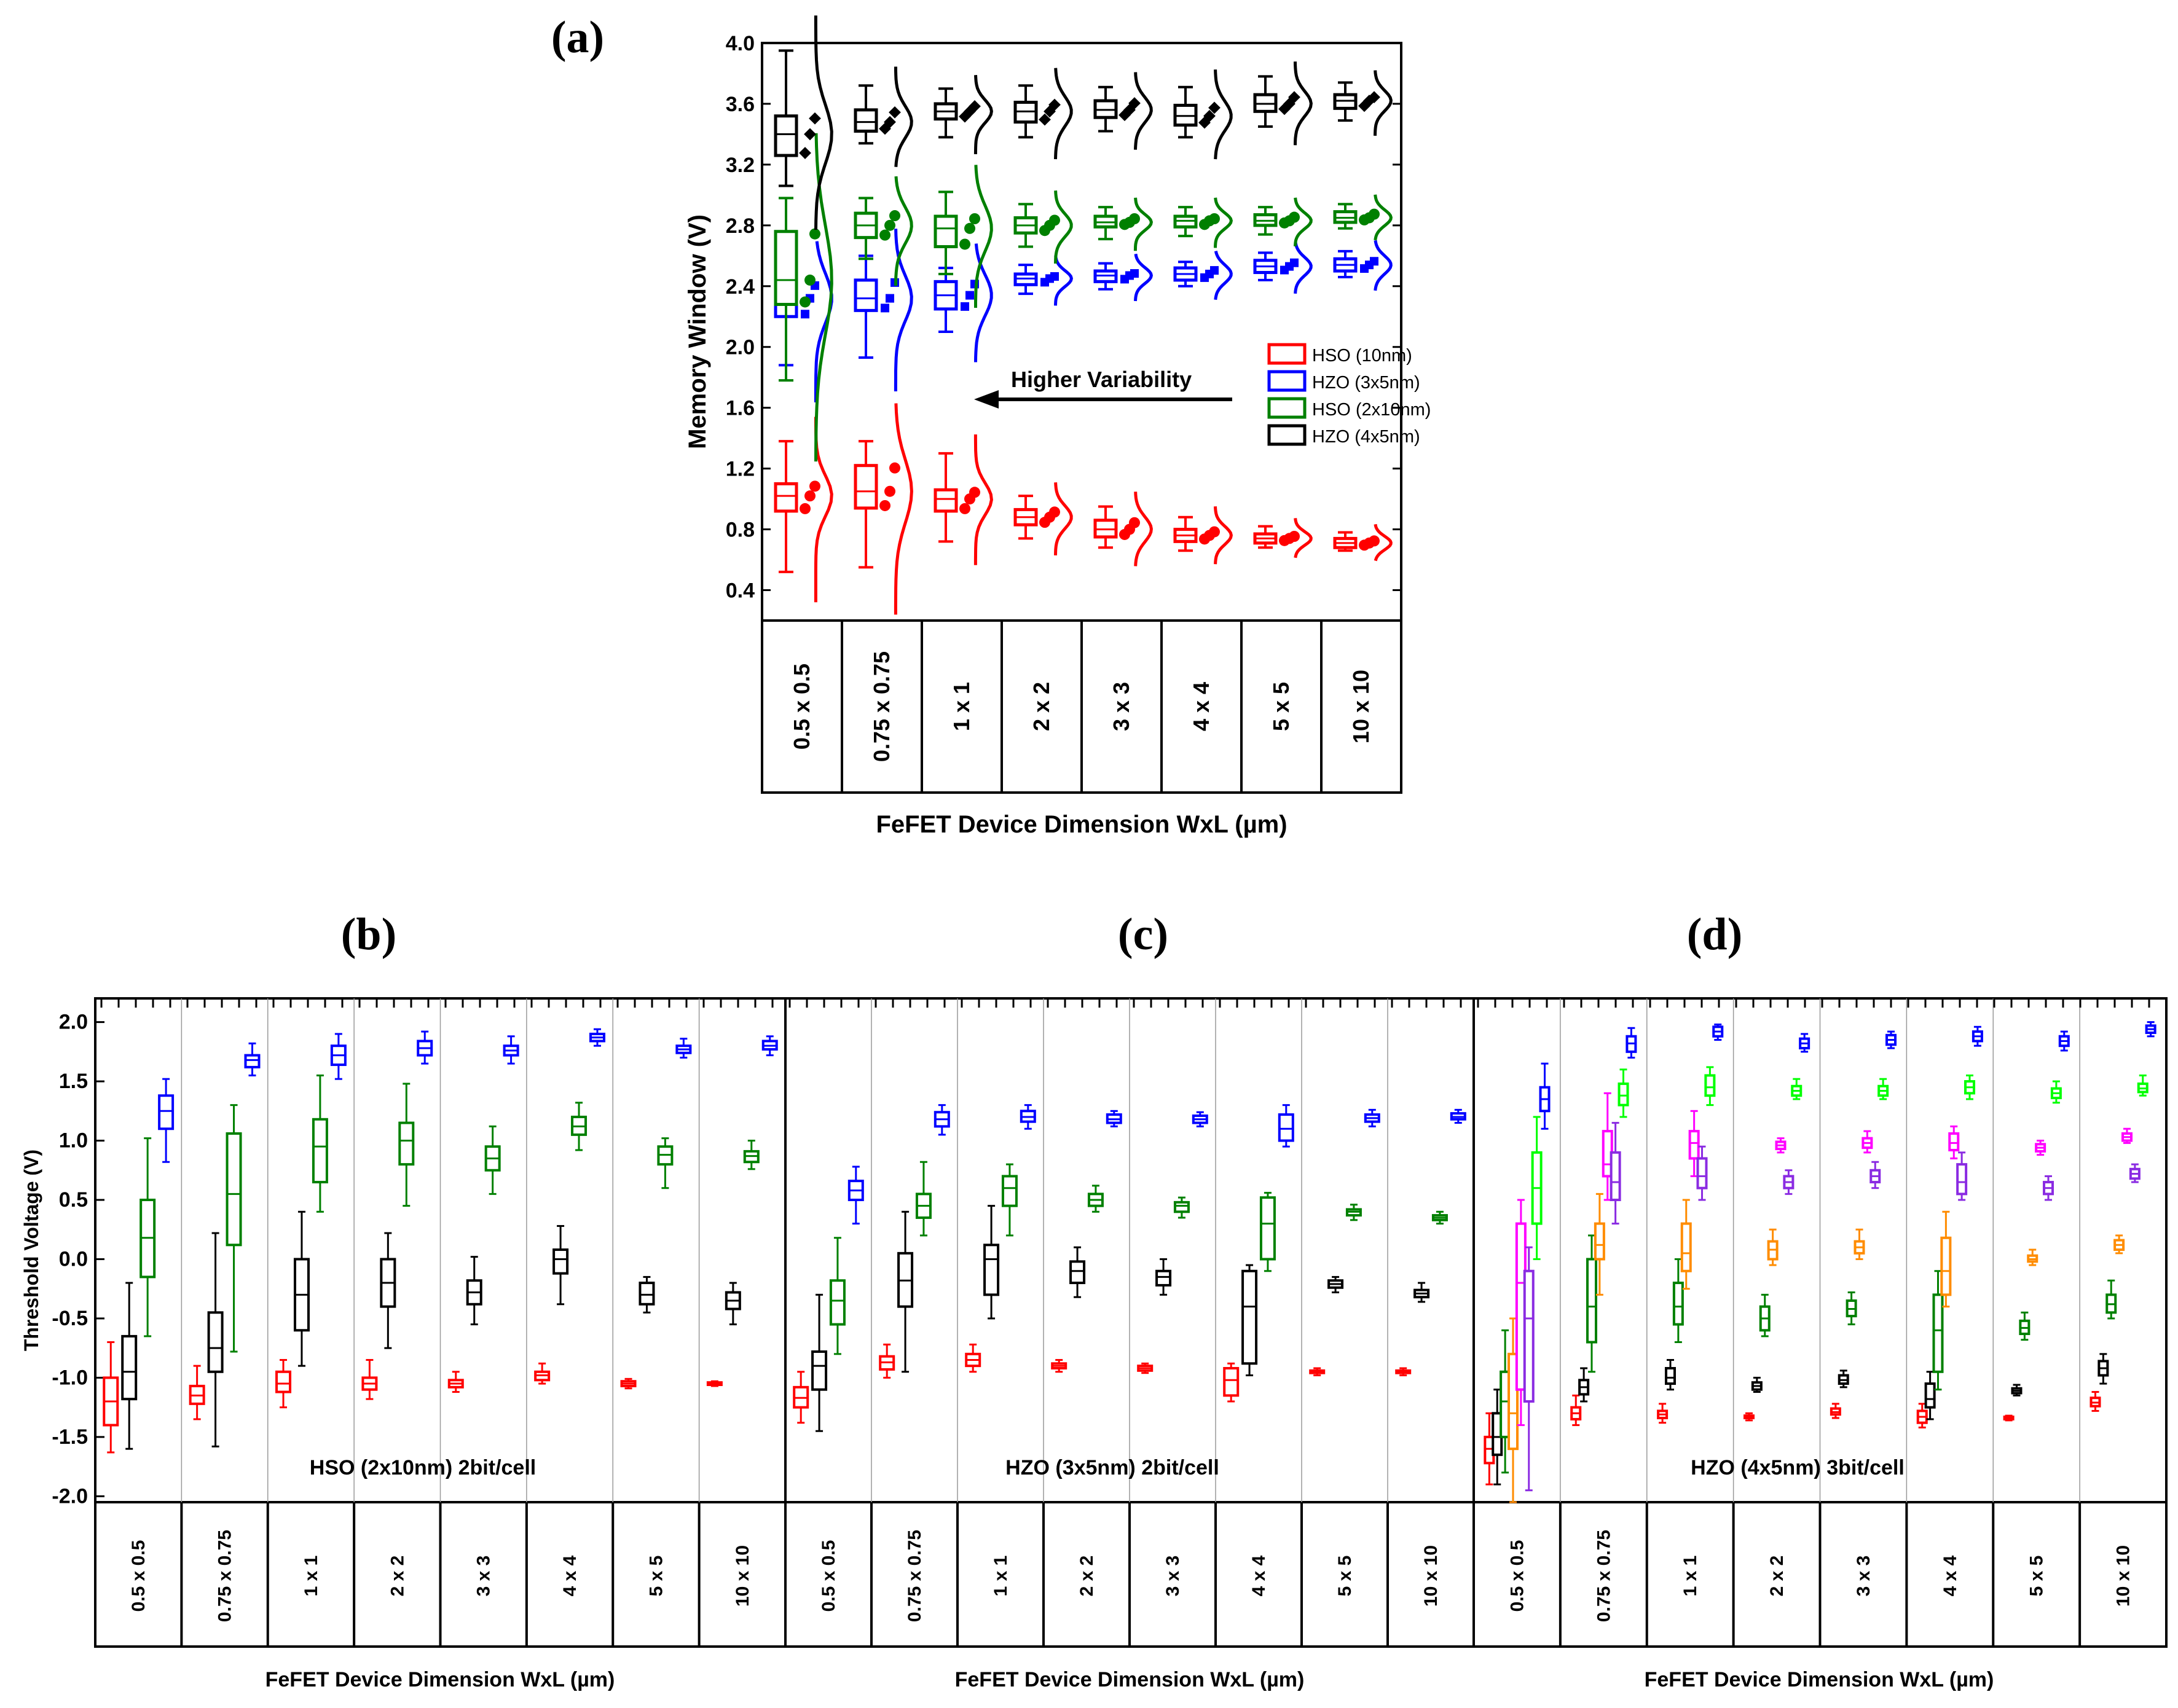  Describe the element at coordinates (1130, 1679) in the screenshot. I see `panel-c-x-axis-label: FeFET Device Dimension WxL (µm)` at that location.